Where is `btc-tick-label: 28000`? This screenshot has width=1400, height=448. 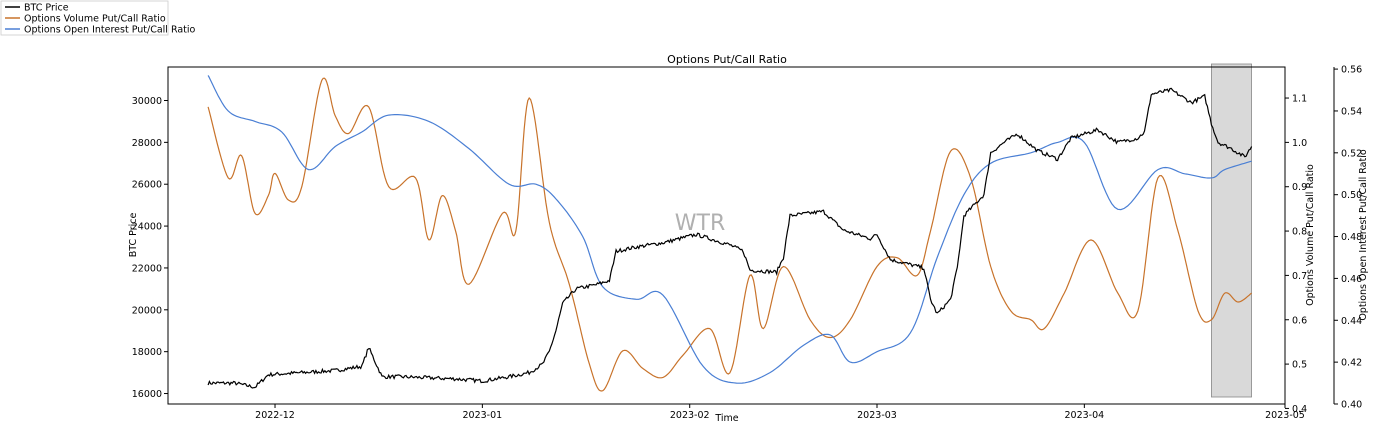 btc-tick-label: 28000 is located at coordinates (147, 143).